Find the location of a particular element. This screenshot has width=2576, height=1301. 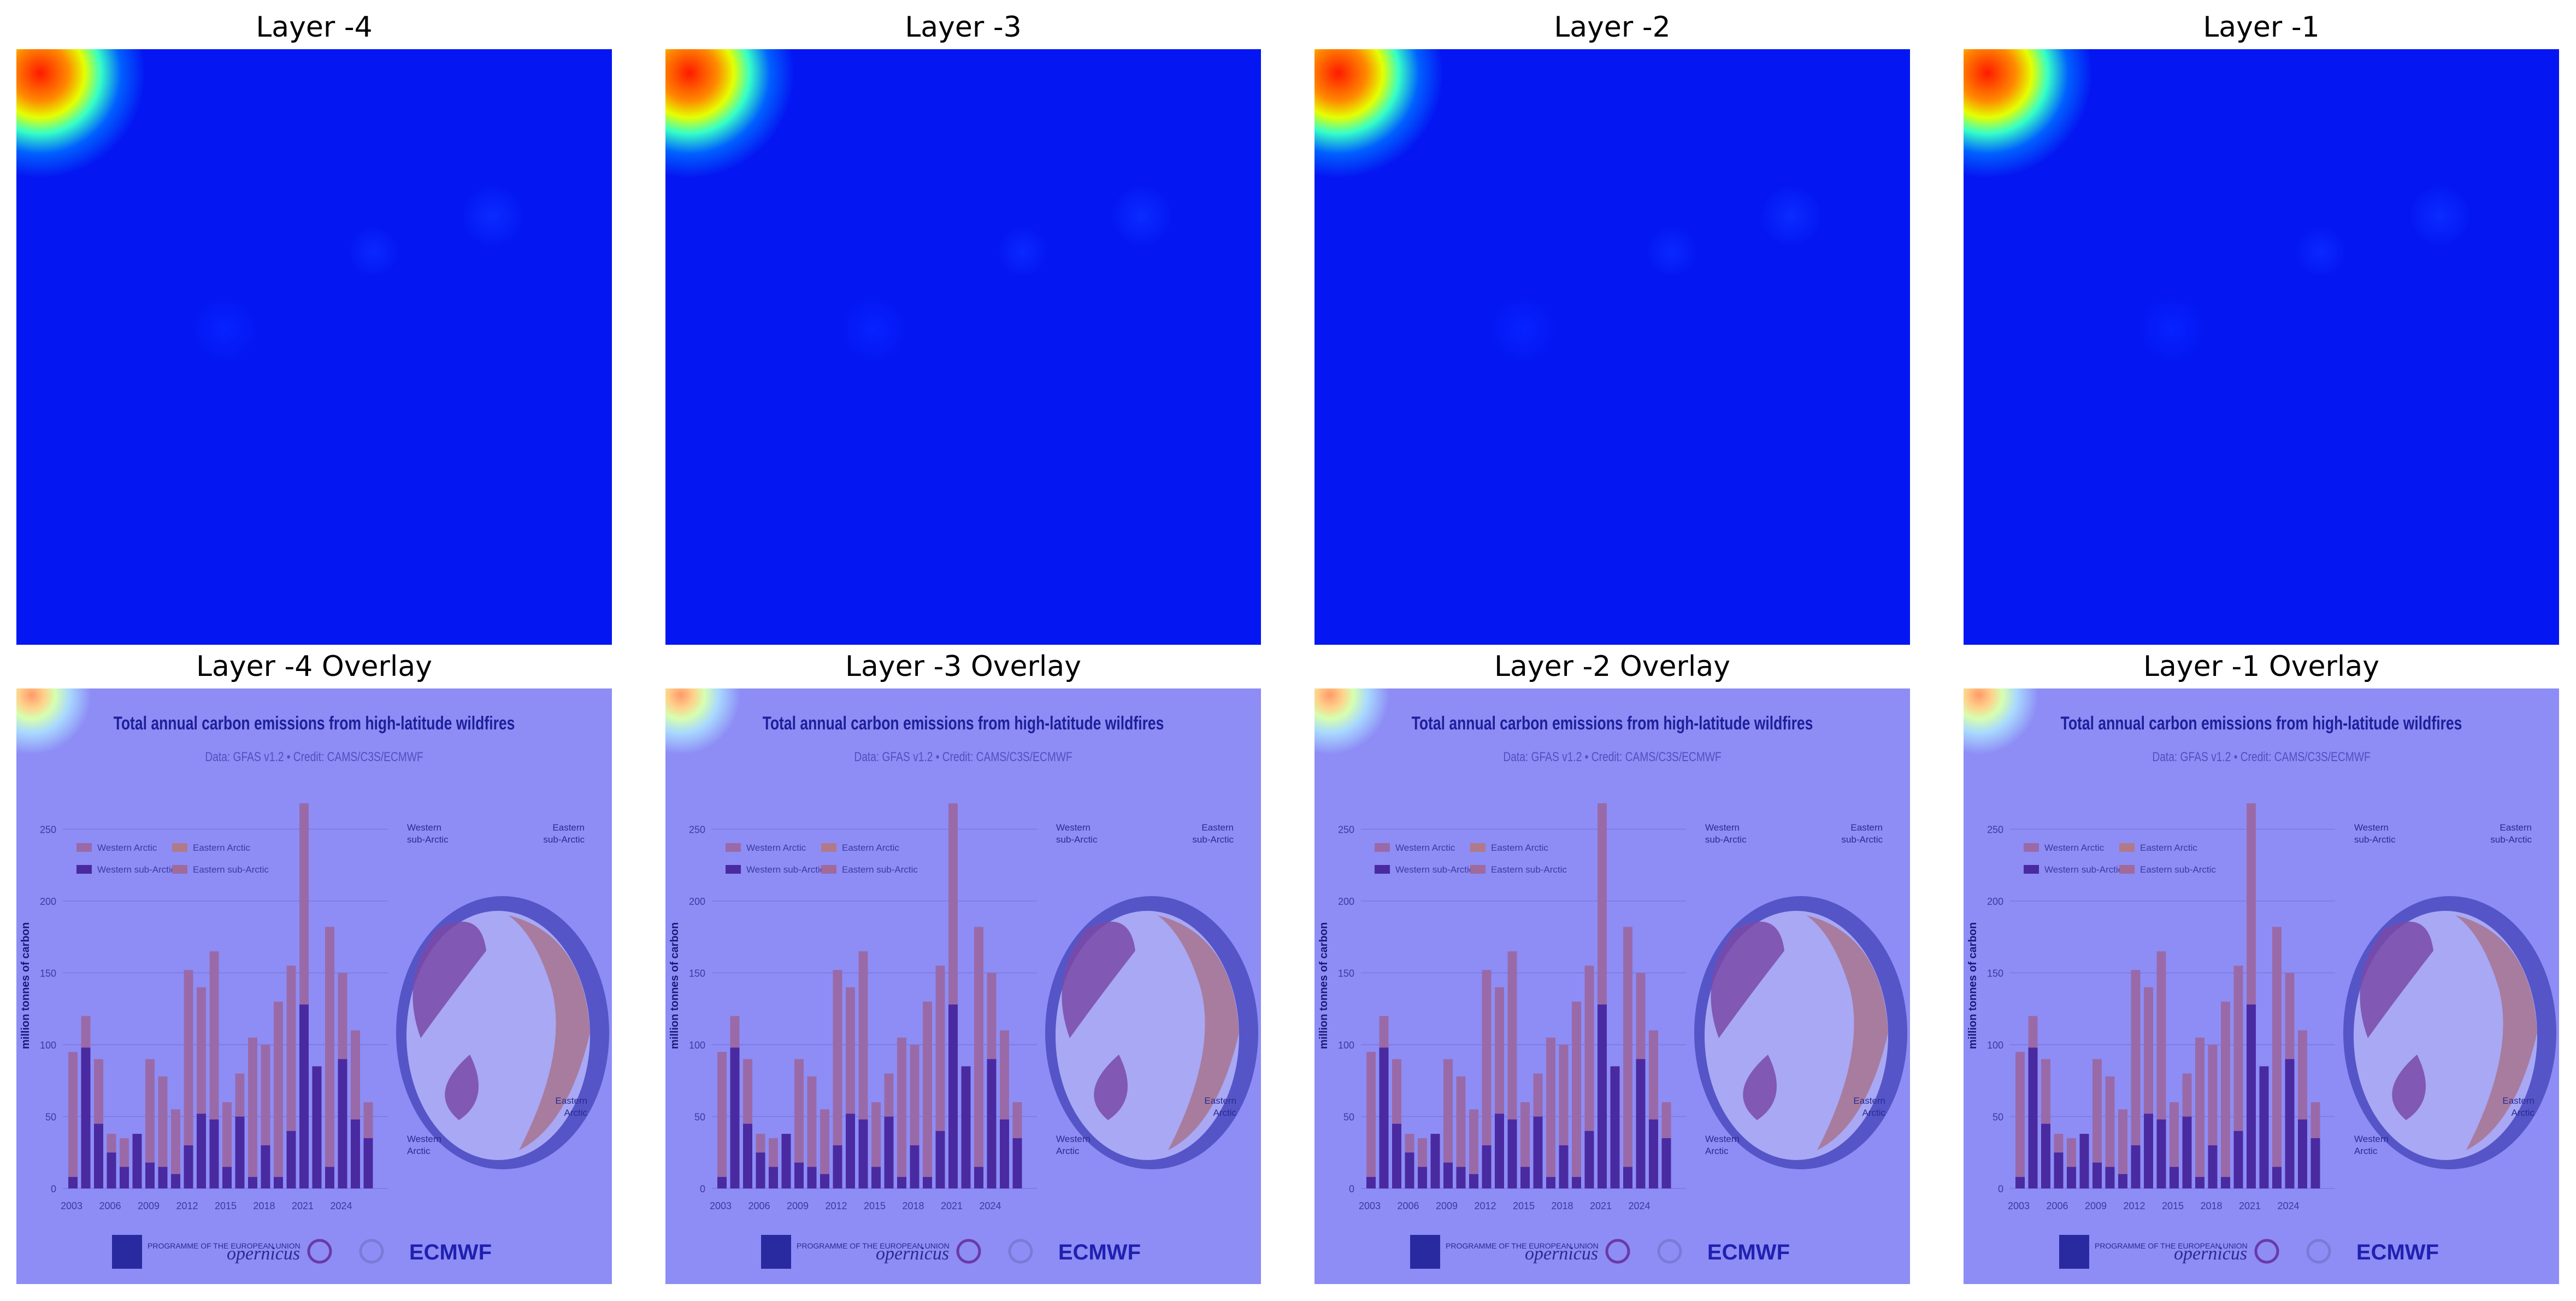

x-tick-label: 2006 is located at coordinates (1408, 1205).